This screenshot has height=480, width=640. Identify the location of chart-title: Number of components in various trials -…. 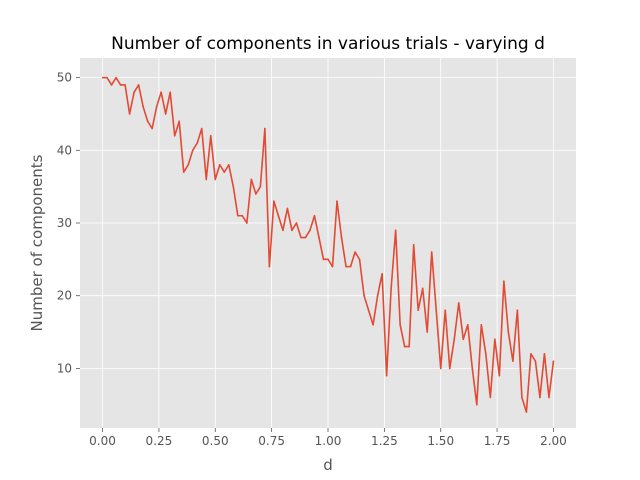
(328, 44).